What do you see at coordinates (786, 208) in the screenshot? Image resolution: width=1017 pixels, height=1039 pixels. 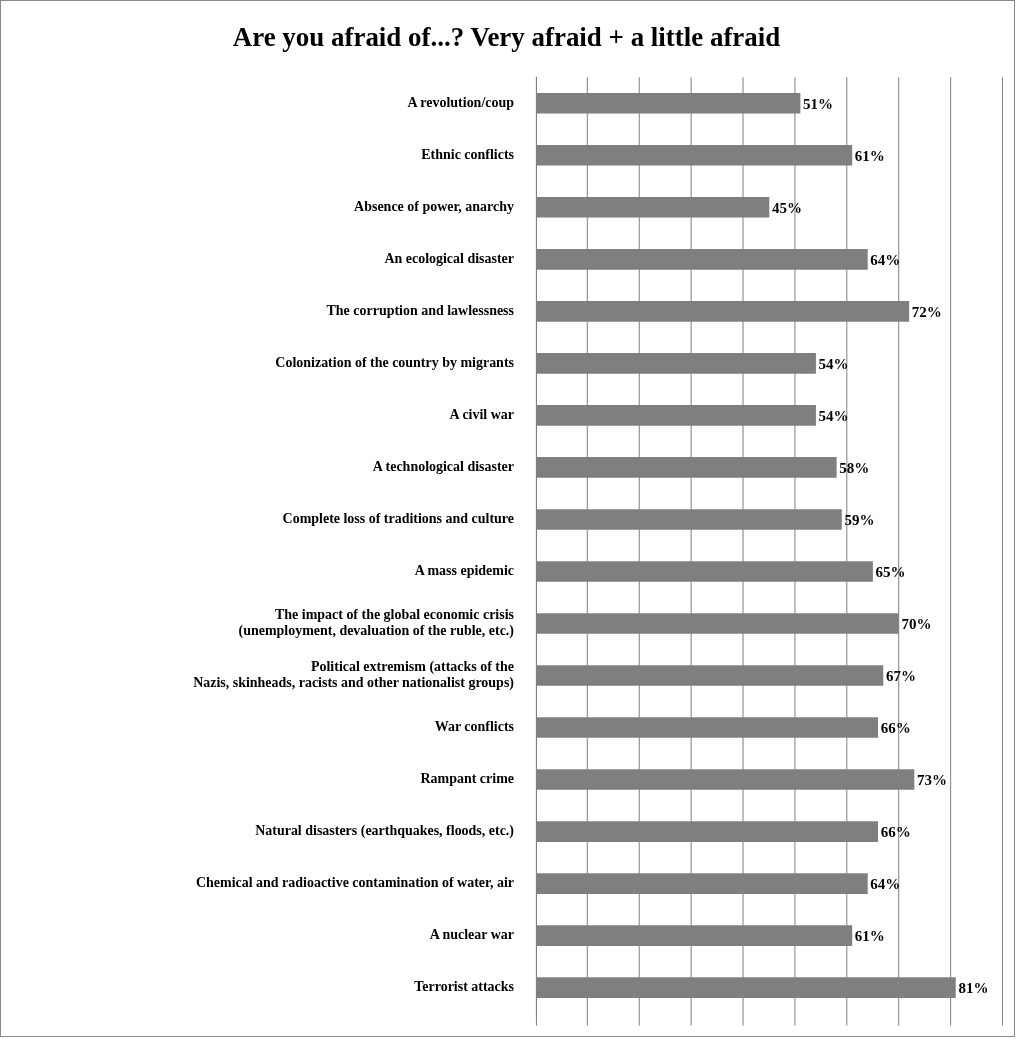 I see `data-label: 45%` at bounding box center [786, 208].